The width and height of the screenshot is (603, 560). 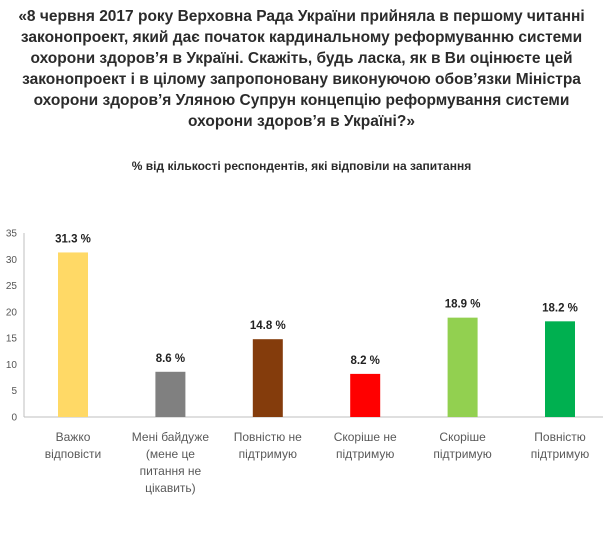 What do you see at coordinates (364, 361) in the screenshot?
I see `data-label: 8.2 %` at bounding box center [364, 361].